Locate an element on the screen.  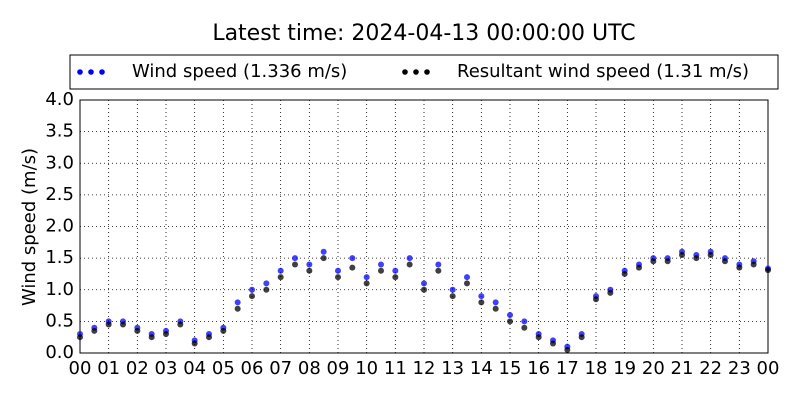
x-tick-label: 19 is located at coordinates (624, 368).